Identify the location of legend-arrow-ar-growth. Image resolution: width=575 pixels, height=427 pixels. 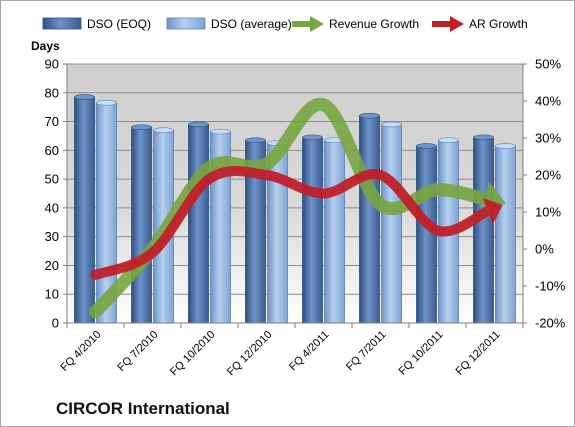
(448, 24).